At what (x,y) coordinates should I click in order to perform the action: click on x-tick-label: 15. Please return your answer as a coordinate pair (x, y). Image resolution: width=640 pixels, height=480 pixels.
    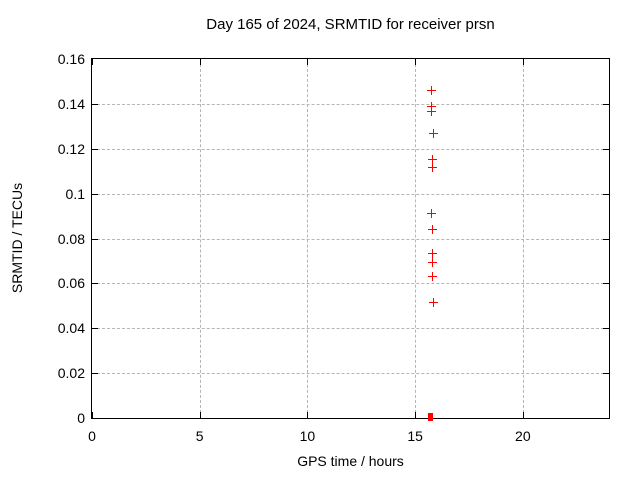
    Looking at the image, I should click on (415, 436).